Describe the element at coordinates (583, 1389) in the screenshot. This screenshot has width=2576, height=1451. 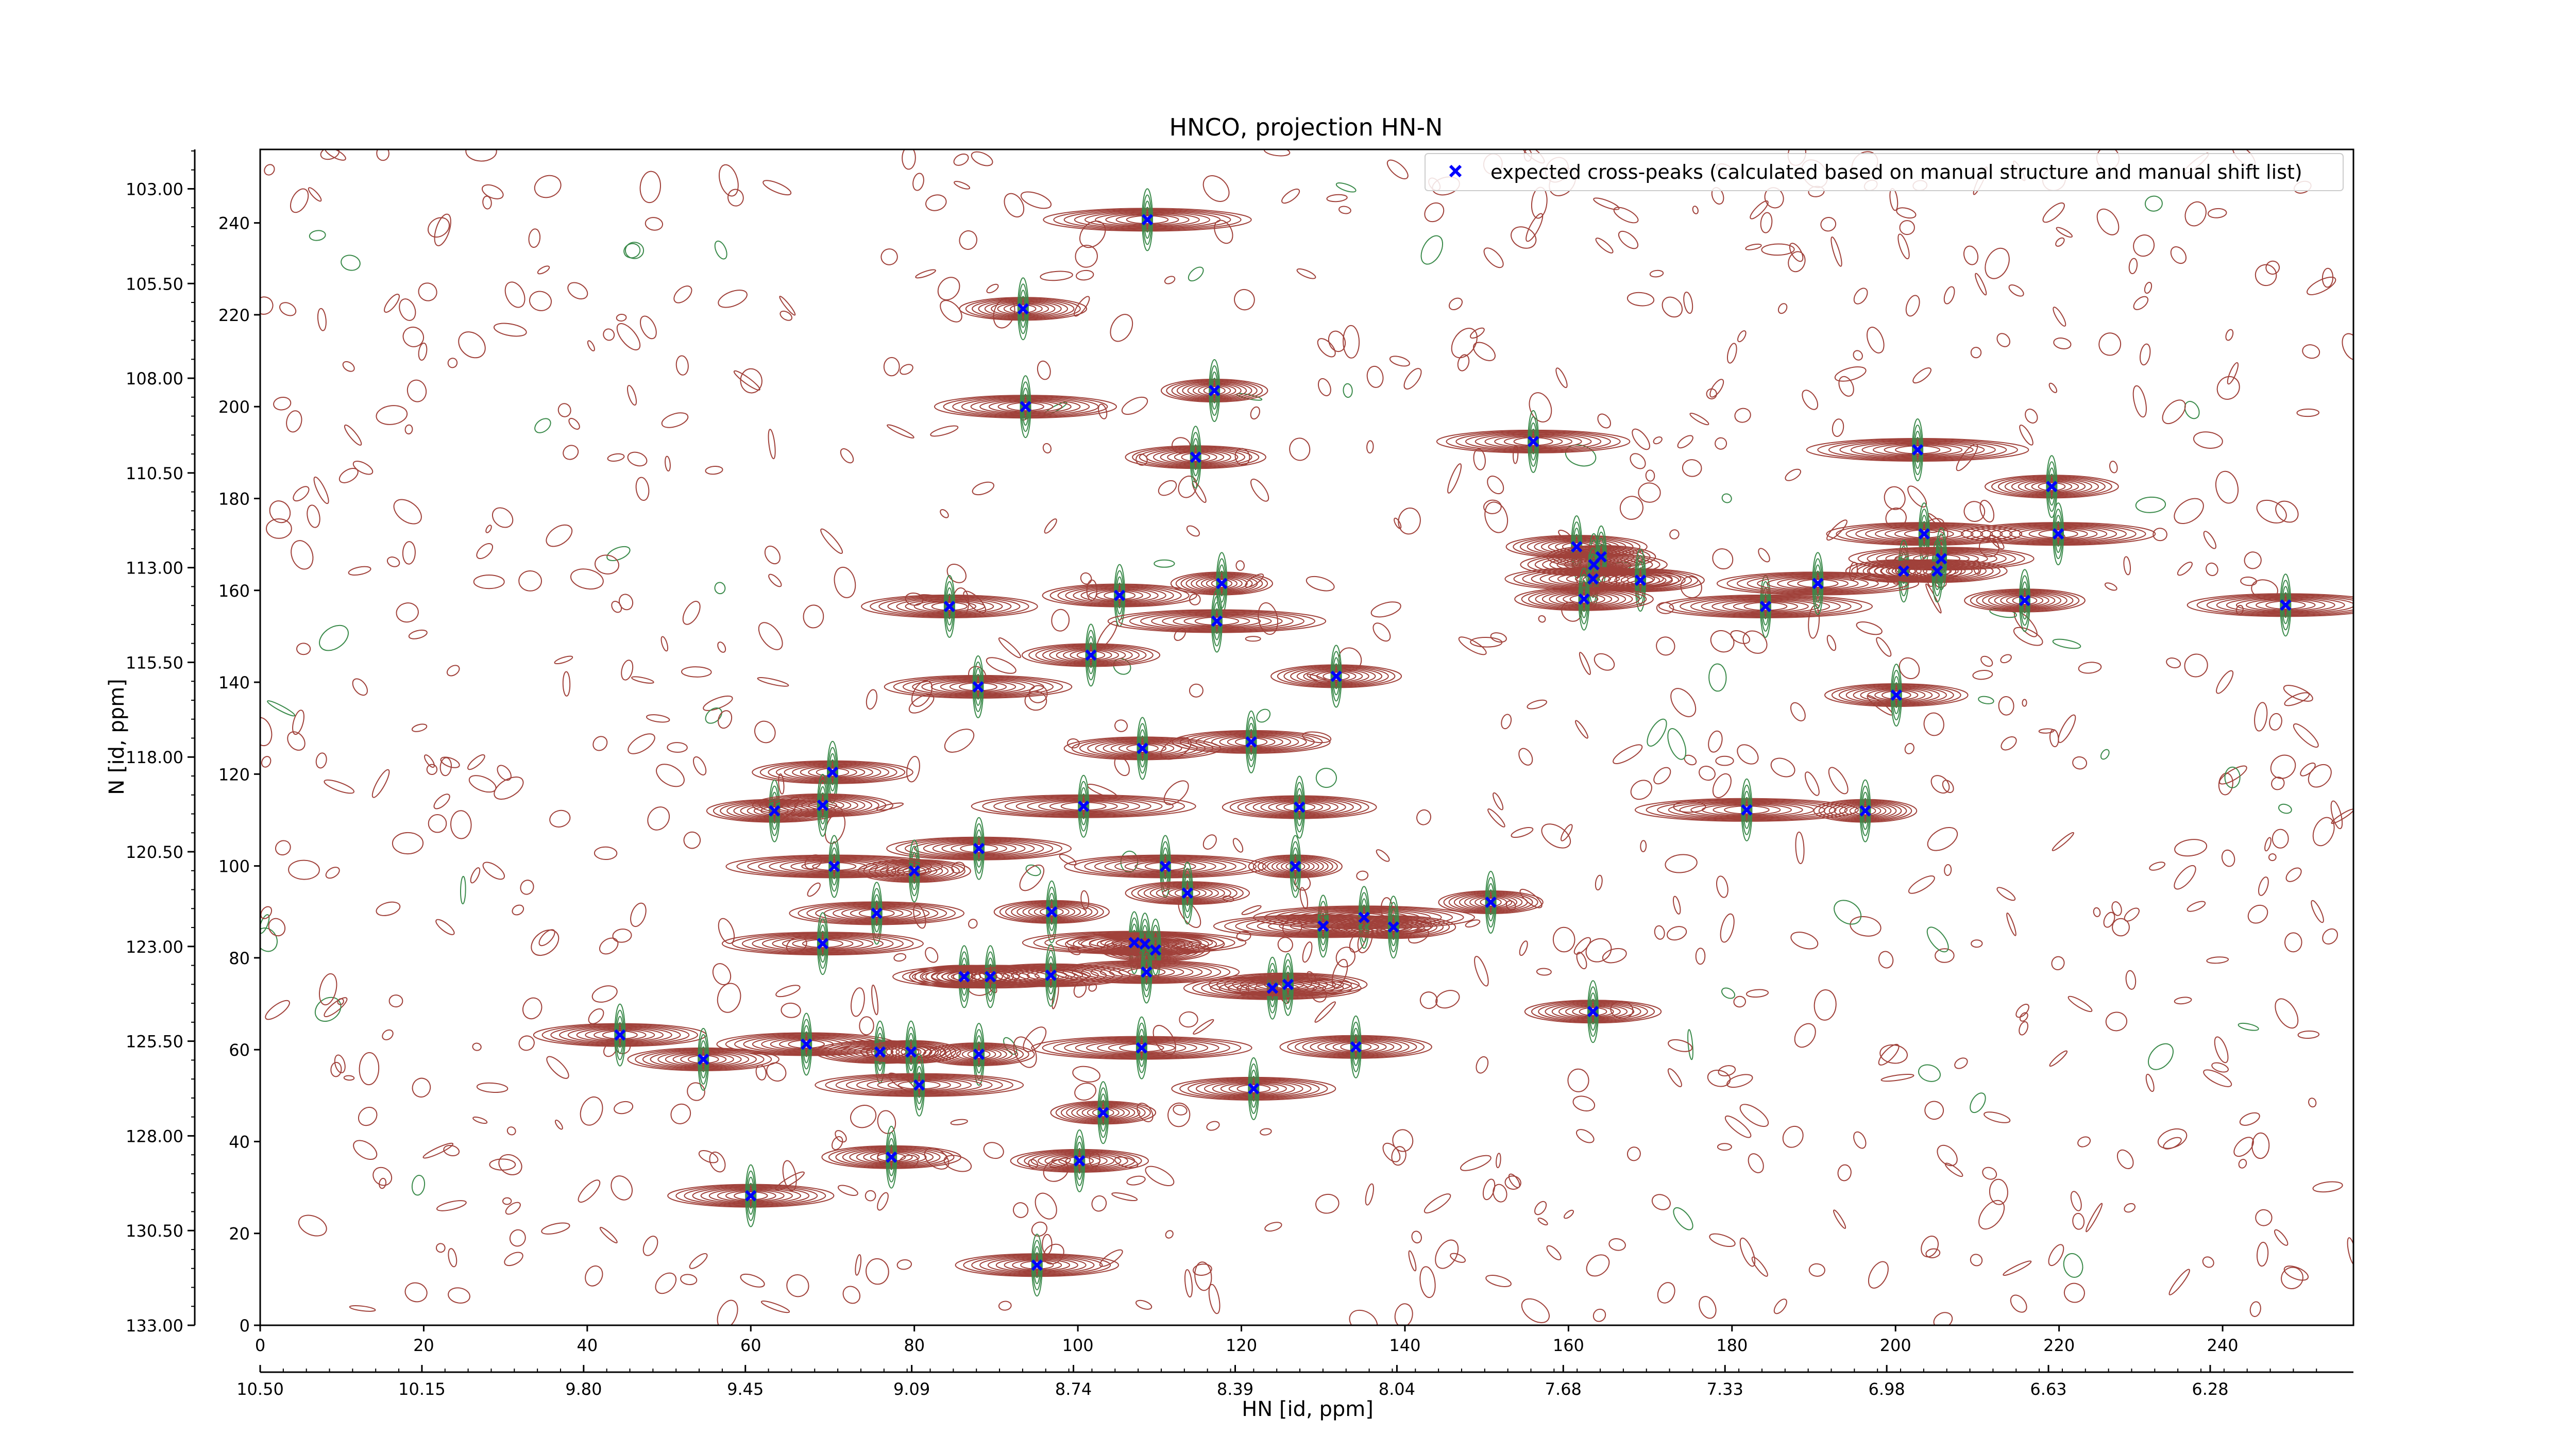
I see `x-ppm-tick-label: 9.80` at that location.